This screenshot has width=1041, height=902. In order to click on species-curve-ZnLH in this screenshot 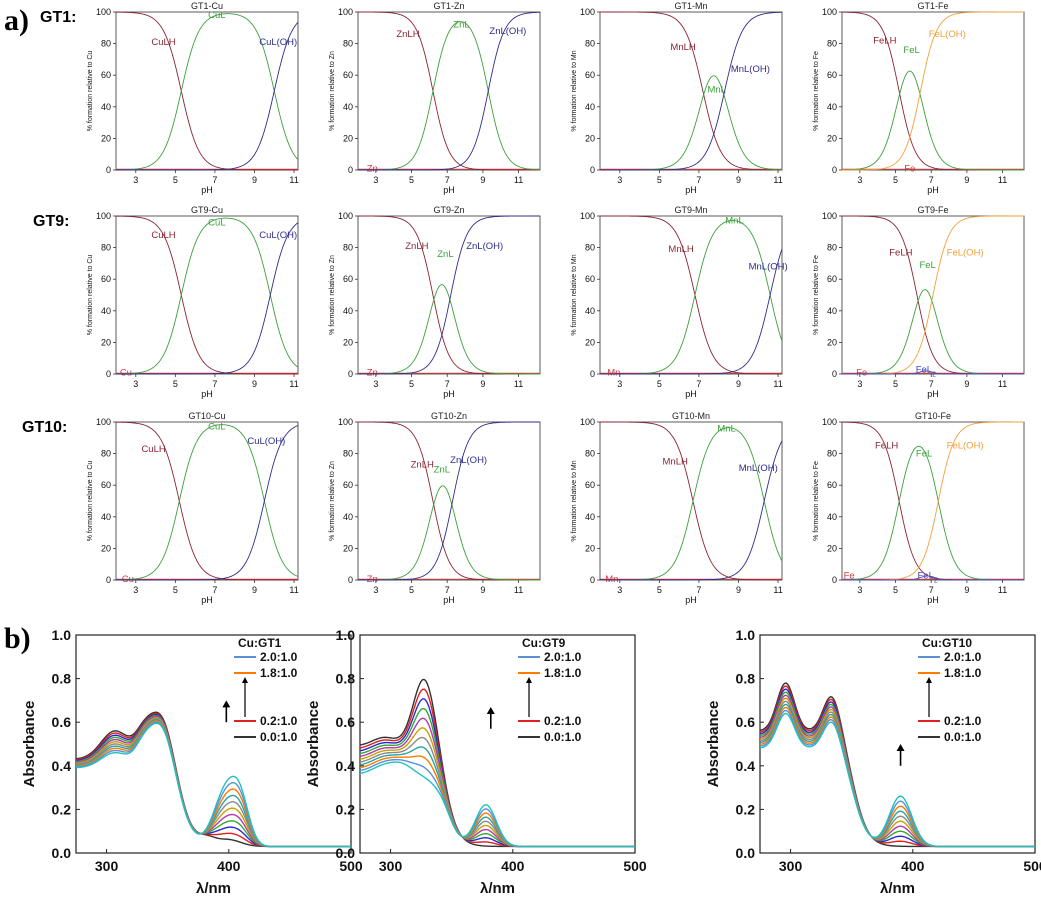, I will do `click(448, 501)`.